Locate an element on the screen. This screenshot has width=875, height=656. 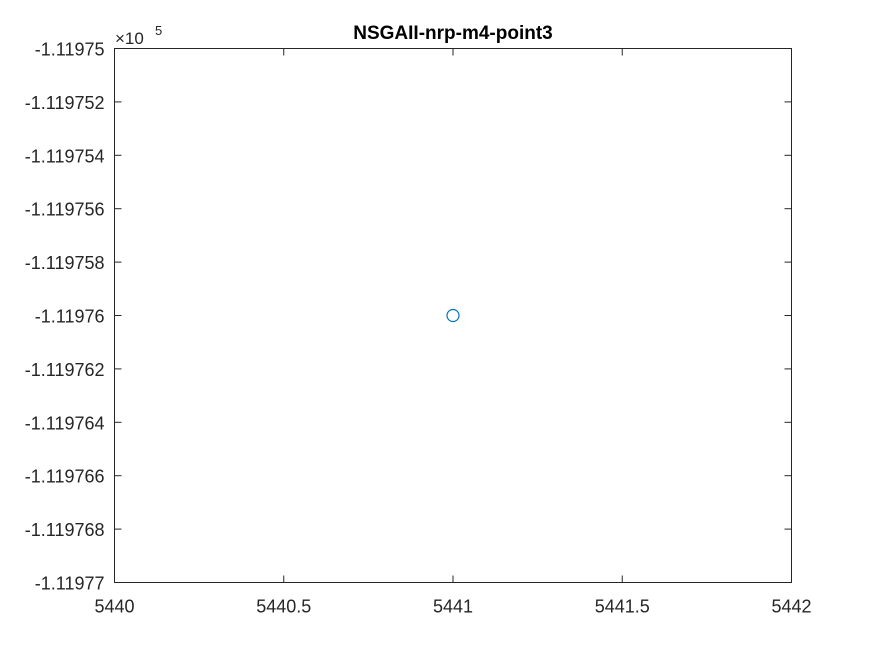
chart-title: NSGAII-nrp-m4-point3 is located at coordinates (453, 33).